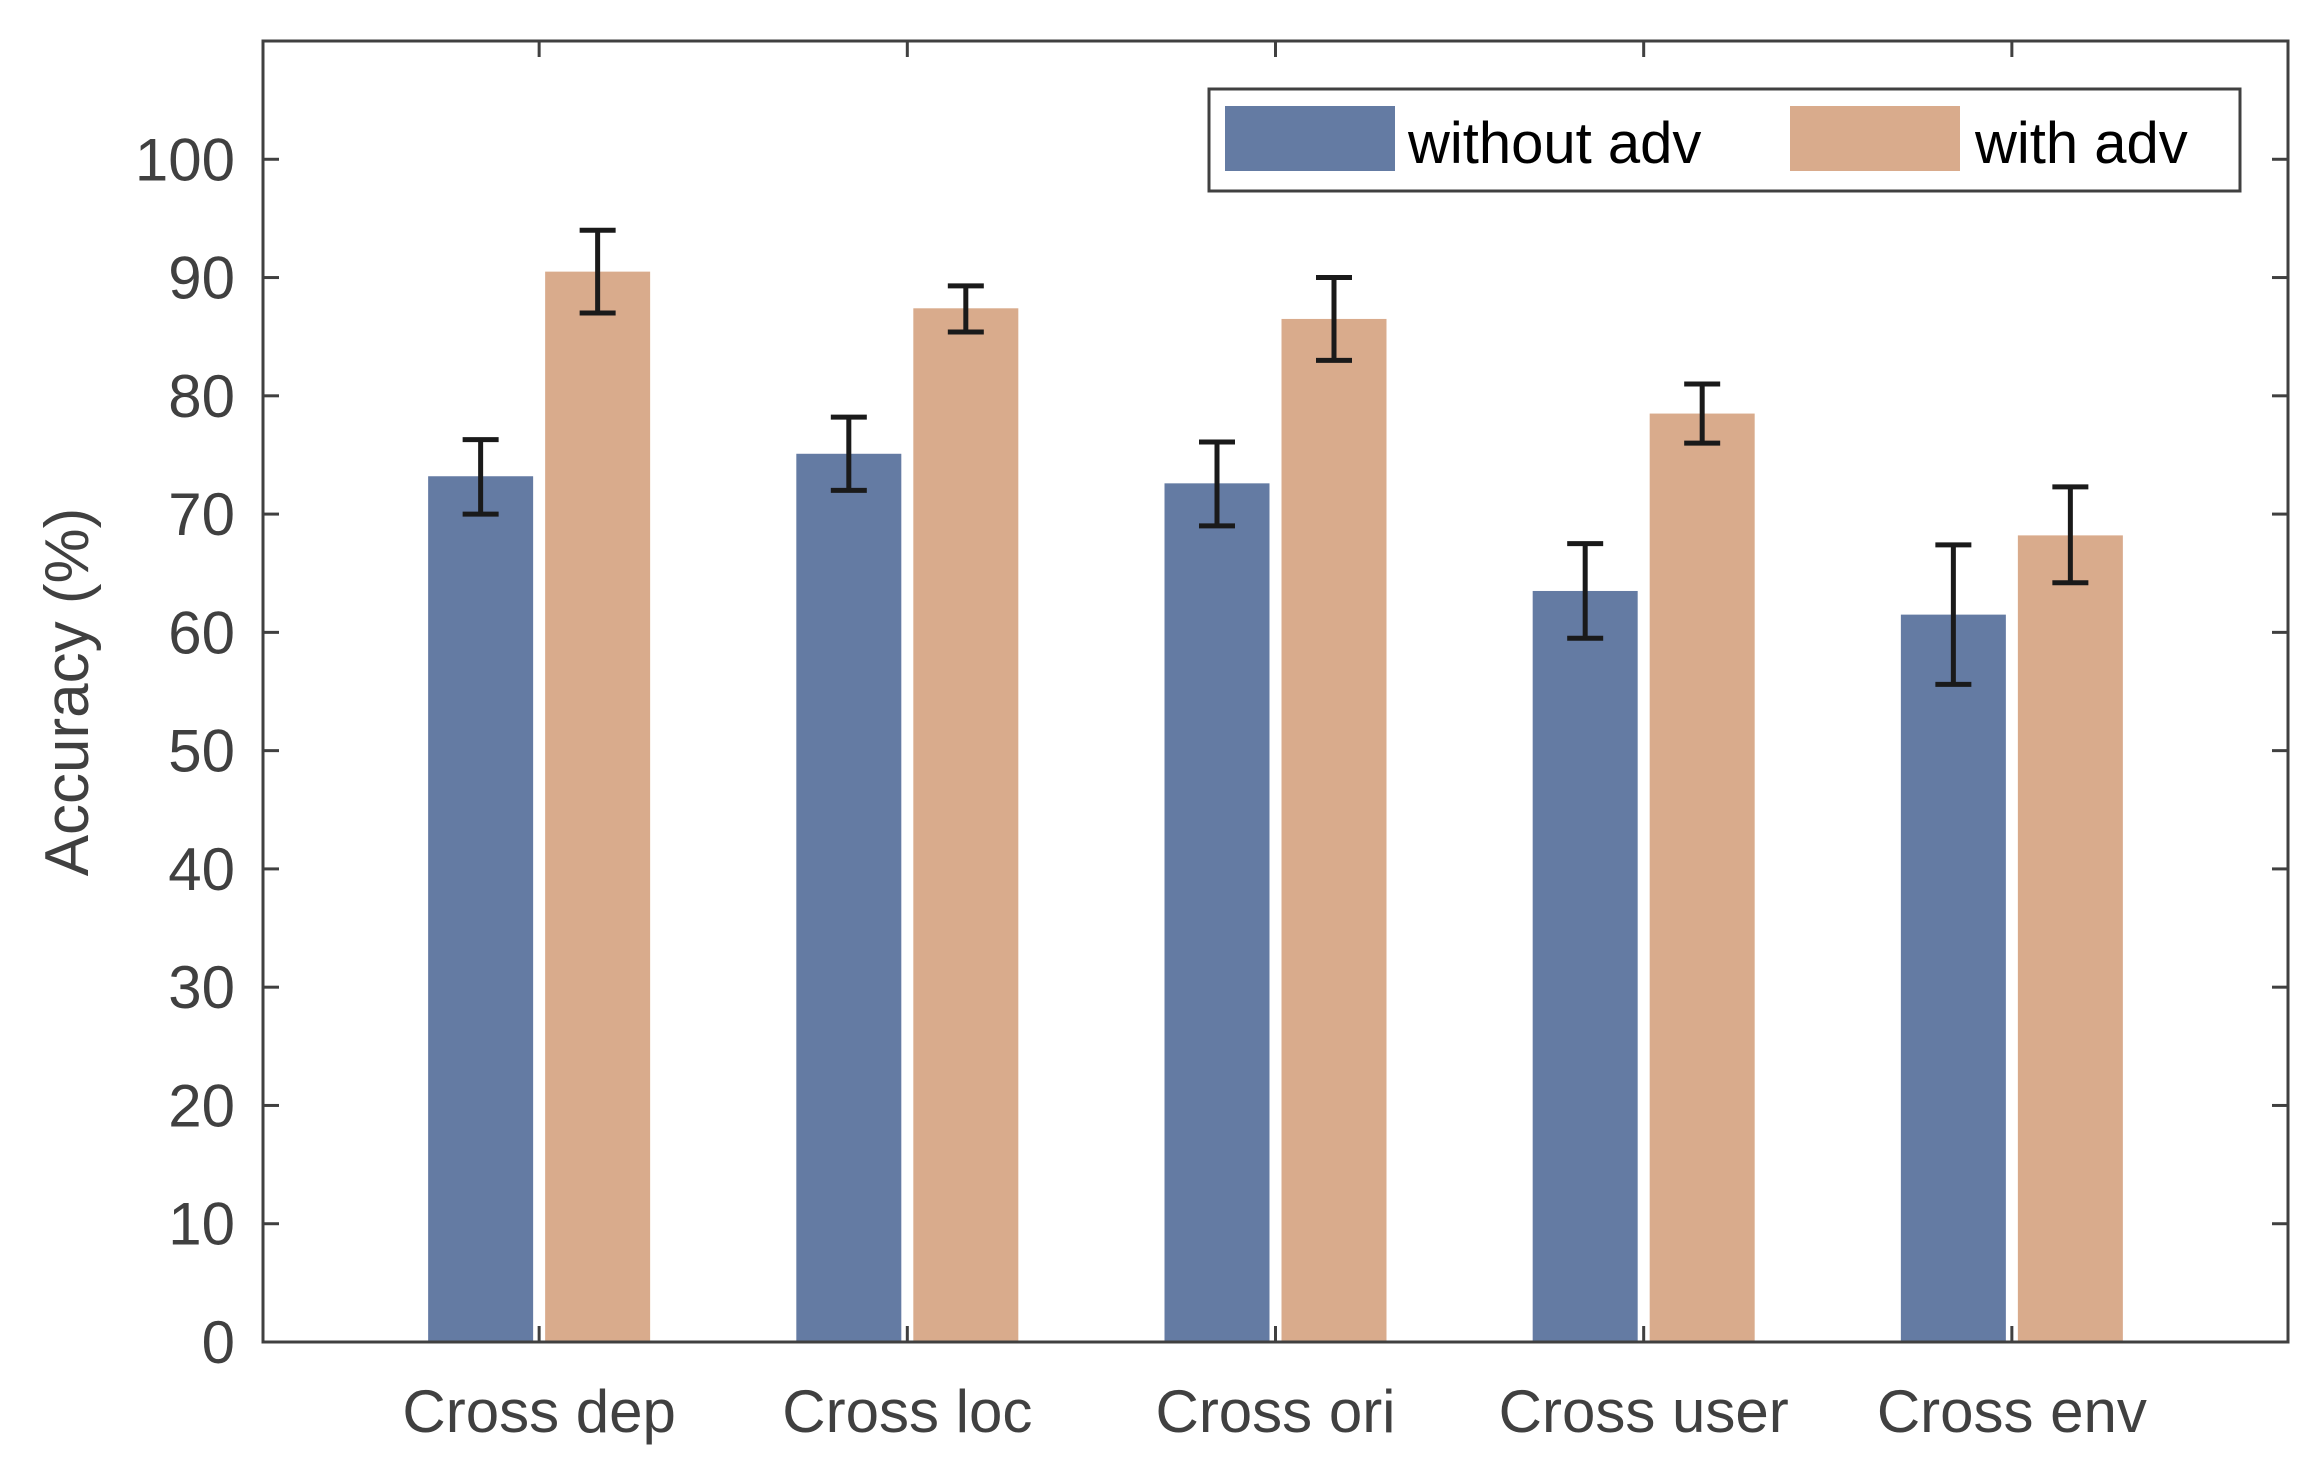  I want to click on legend-swatch-with-adv, so click(1875, 138).